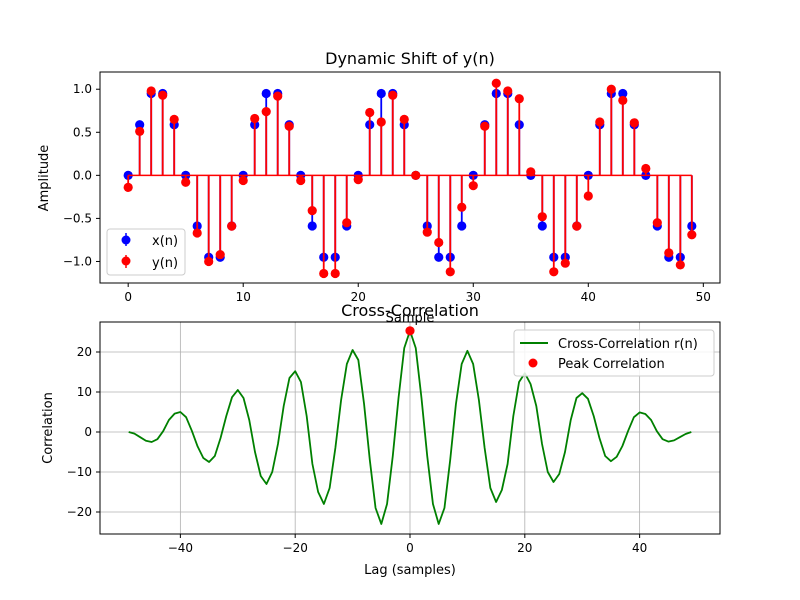 The height and width of the screenshot is (600, 800). Describe the element at coordinates (79, 512) in the screenshot. I see `correlation-plot-y-tick-label: −20` at that location.